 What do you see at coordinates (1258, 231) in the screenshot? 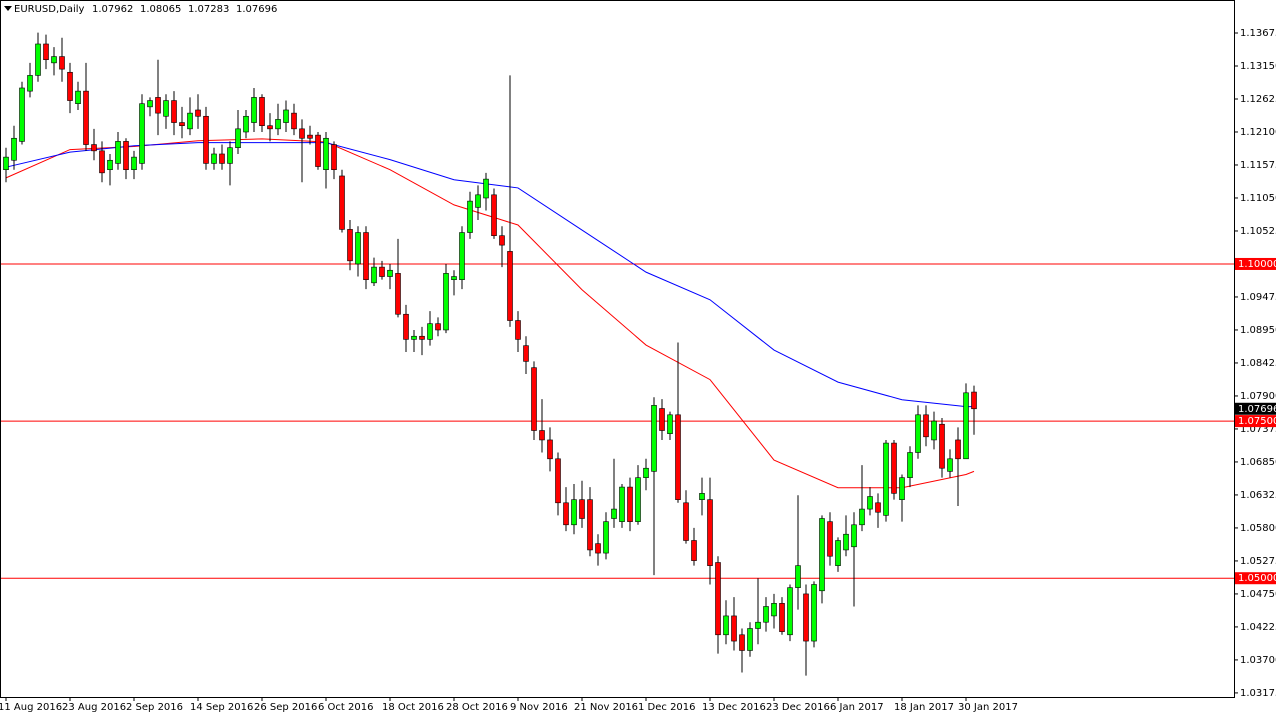
I see `y-tick-label: 1.10525` at bounding box center [1258, 231].